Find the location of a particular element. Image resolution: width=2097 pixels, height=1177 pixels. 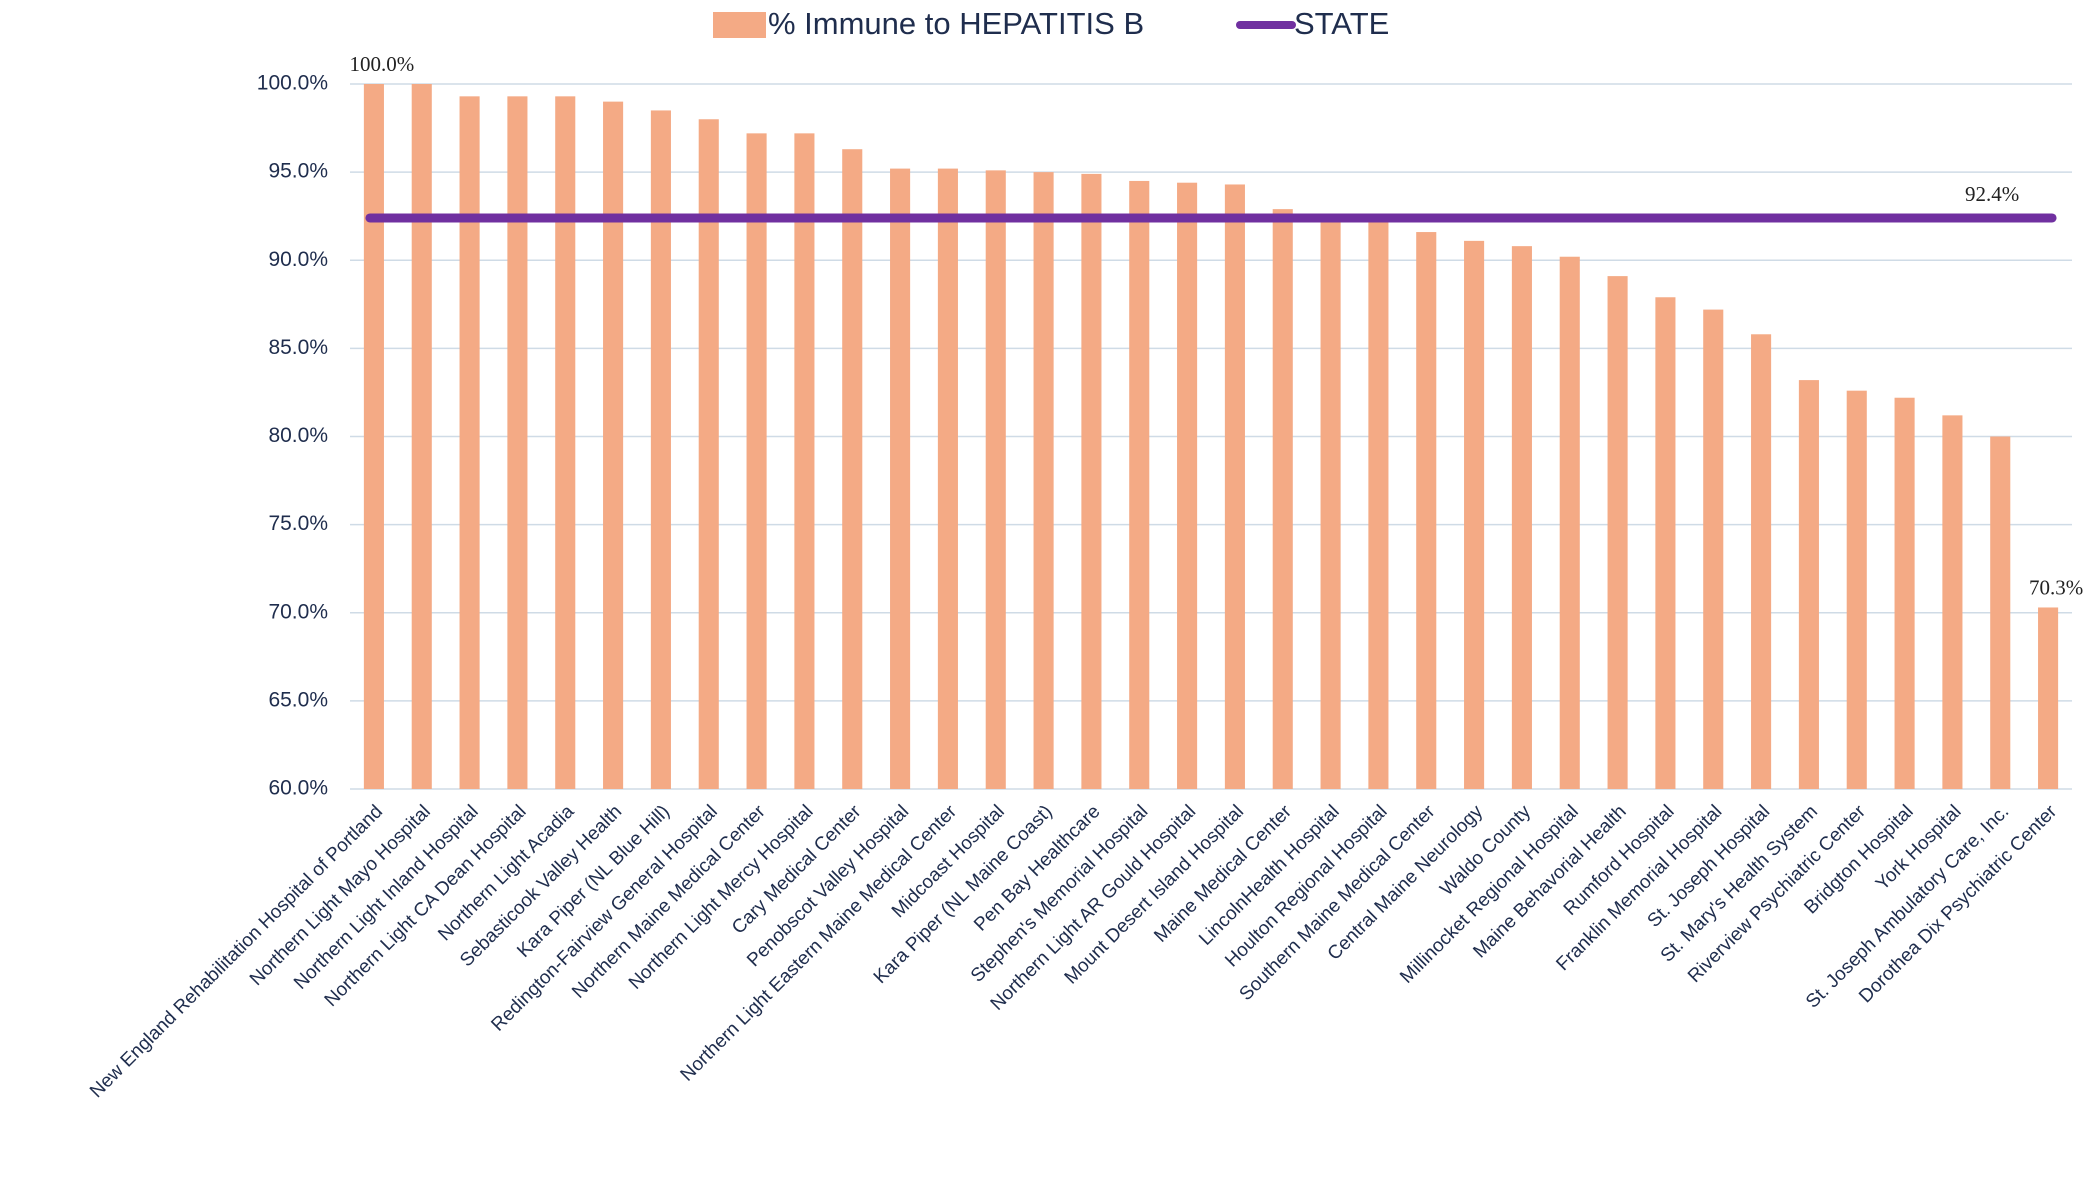

value-label: 70.3% is located at coordinates (2056, 587).